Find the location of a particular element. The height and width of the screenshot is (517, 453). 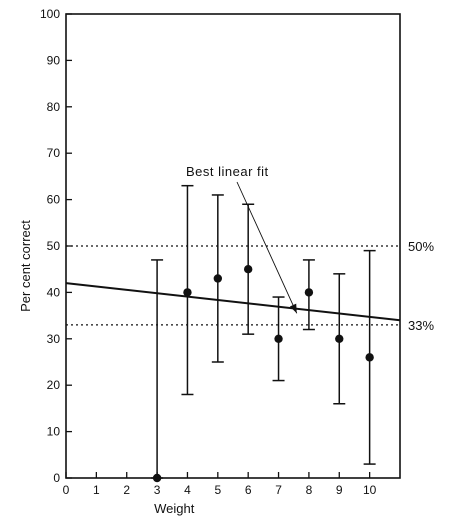

x-tick-label: 0 is located at coordinates (66, 490).